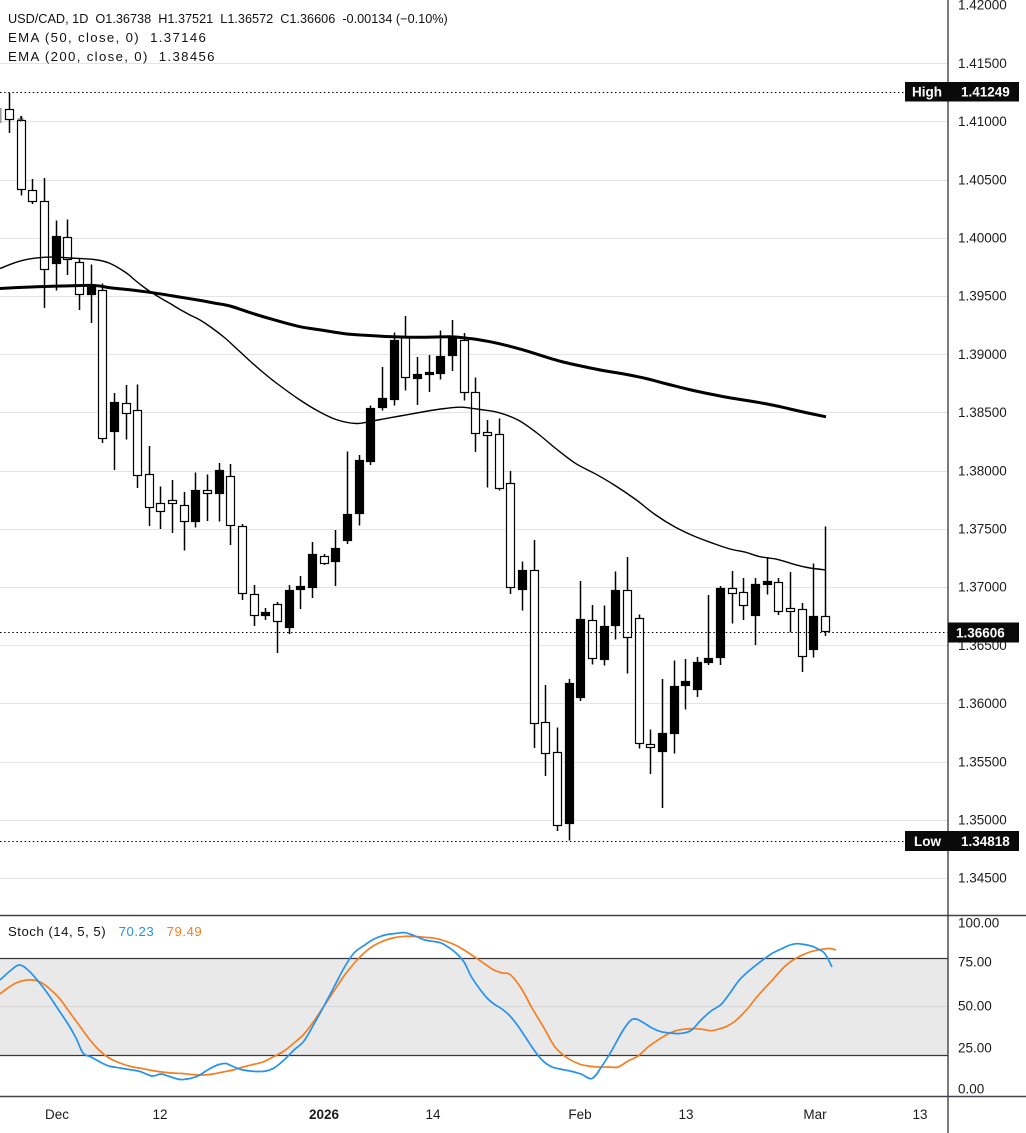  Describe the element at coordinates (975, 1048) in the screenshot. I see `svg-text: 25.00` at that location.